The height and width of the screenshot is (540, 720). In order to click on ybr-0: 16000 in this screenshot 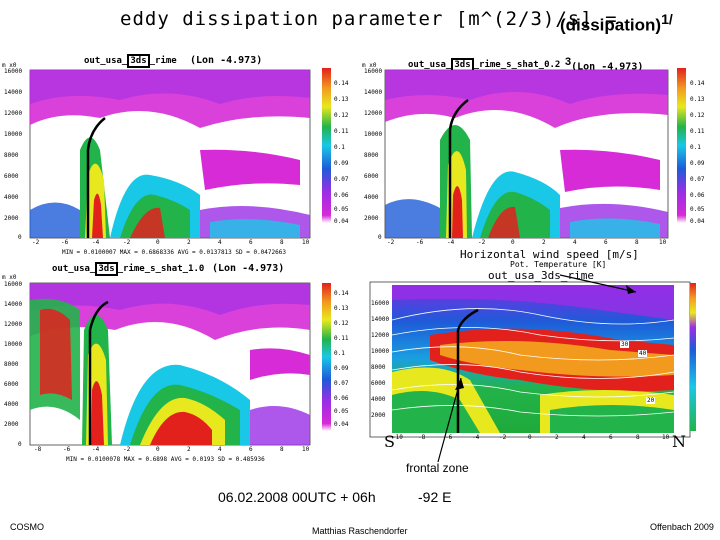, I will do `click(380, 303)`.